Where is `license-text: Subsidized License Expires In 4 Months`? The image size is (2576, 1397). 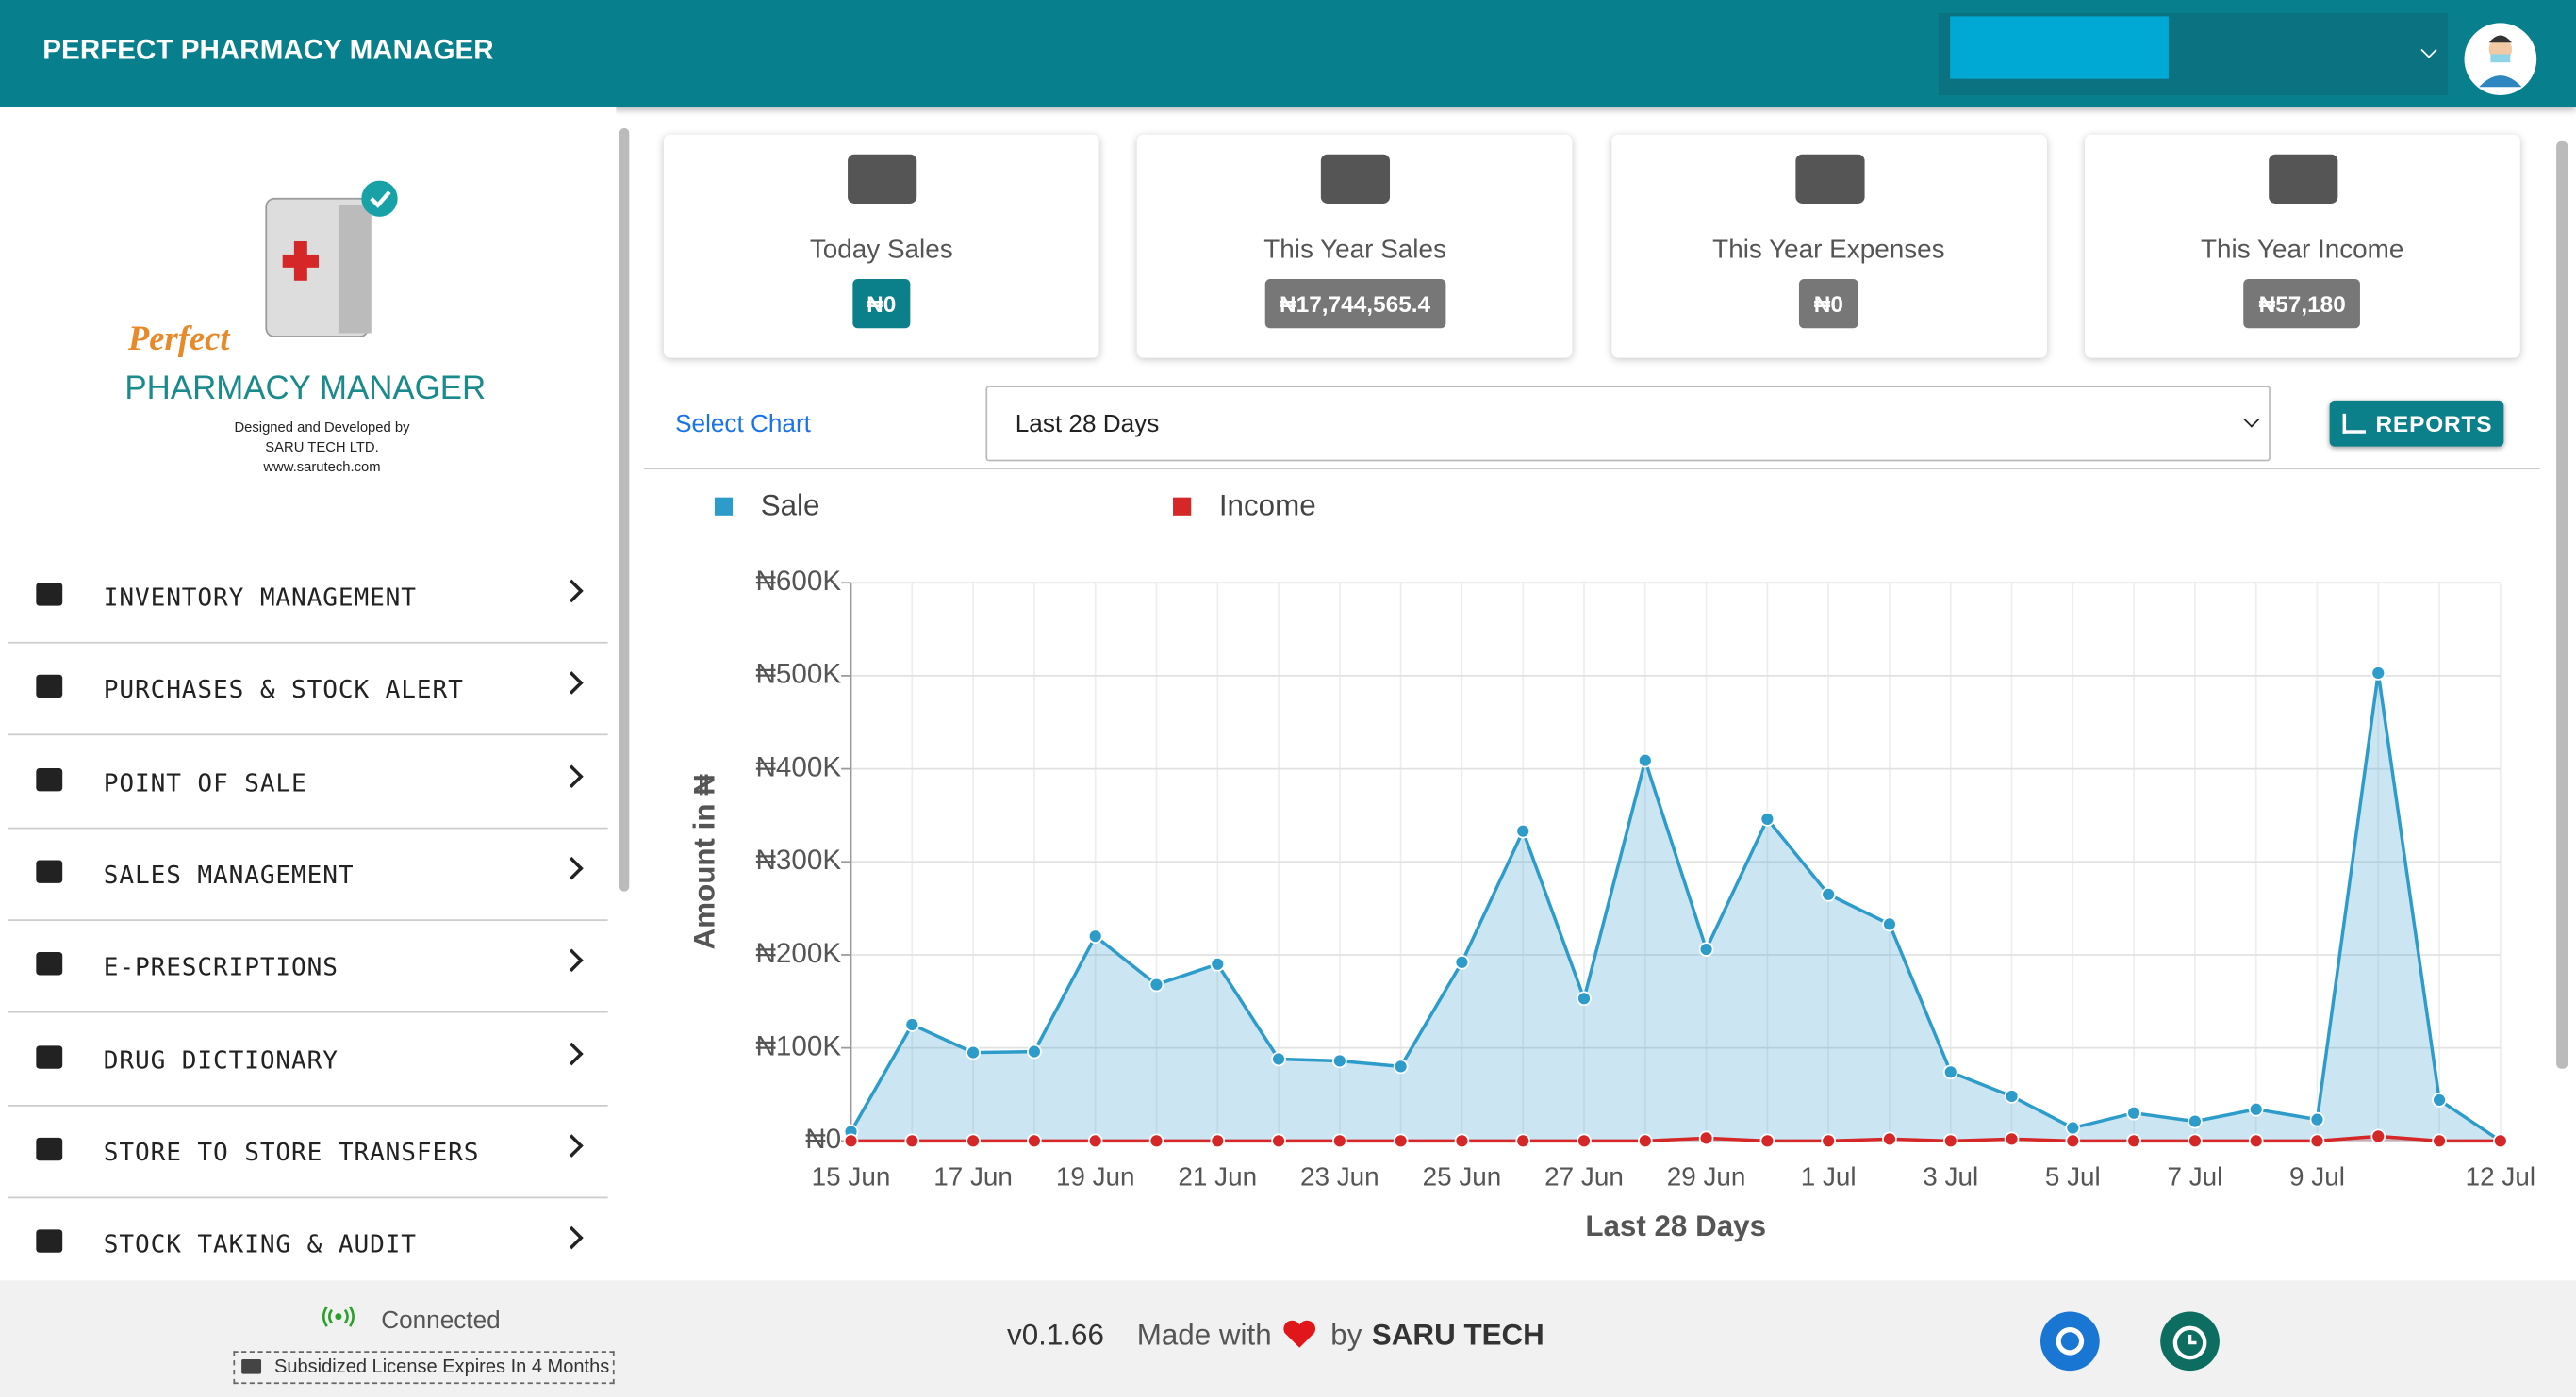
license-text: Subsidized License Expires In 4 Months is located at coordinates (441, 1367).